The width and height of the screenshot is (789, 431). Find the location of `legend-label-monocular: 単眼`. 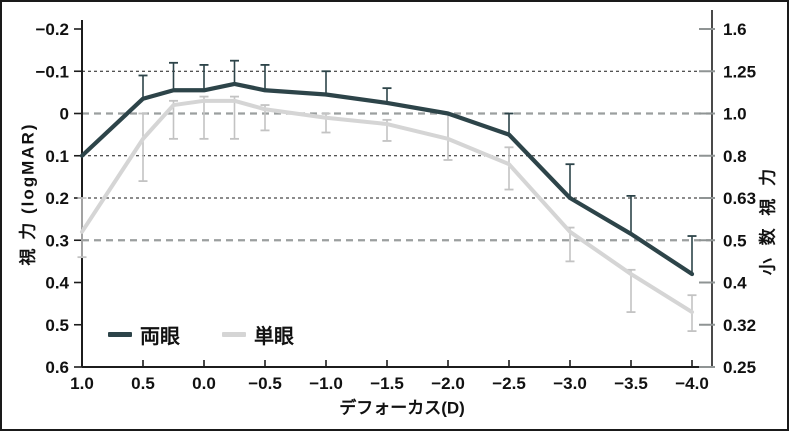

legend-label-monocular: 単眼 is located at coordinates (274, 337).